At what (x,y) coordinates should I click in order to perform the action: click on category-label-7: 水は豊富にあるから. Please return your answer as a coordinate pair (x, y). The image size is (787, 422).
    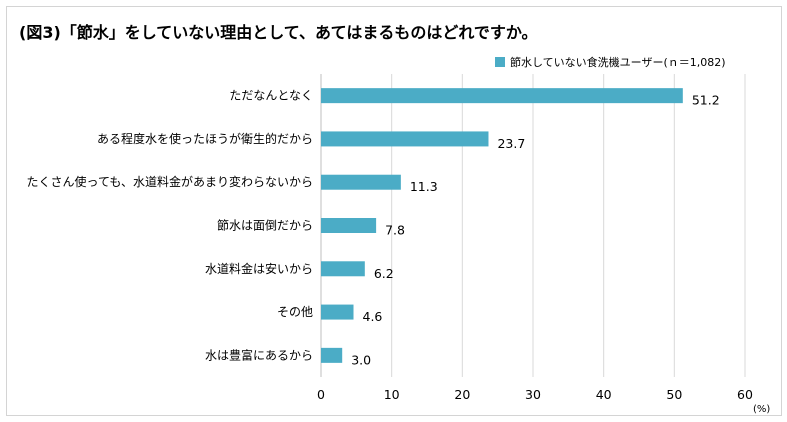
    Looking at the image, I should click on (259, 354).